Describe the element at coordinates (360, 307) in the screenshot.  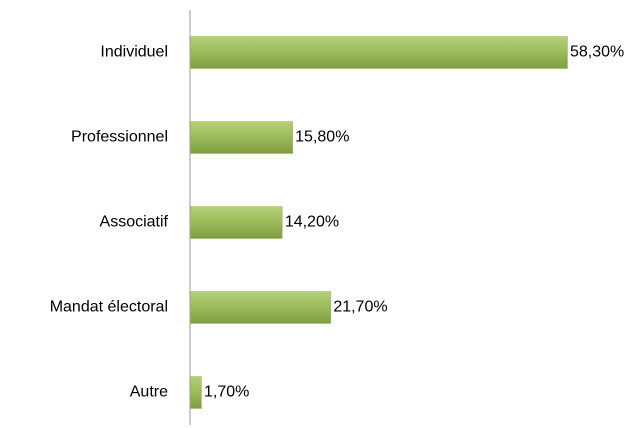
I see `value-label: 21,70%` at that location.